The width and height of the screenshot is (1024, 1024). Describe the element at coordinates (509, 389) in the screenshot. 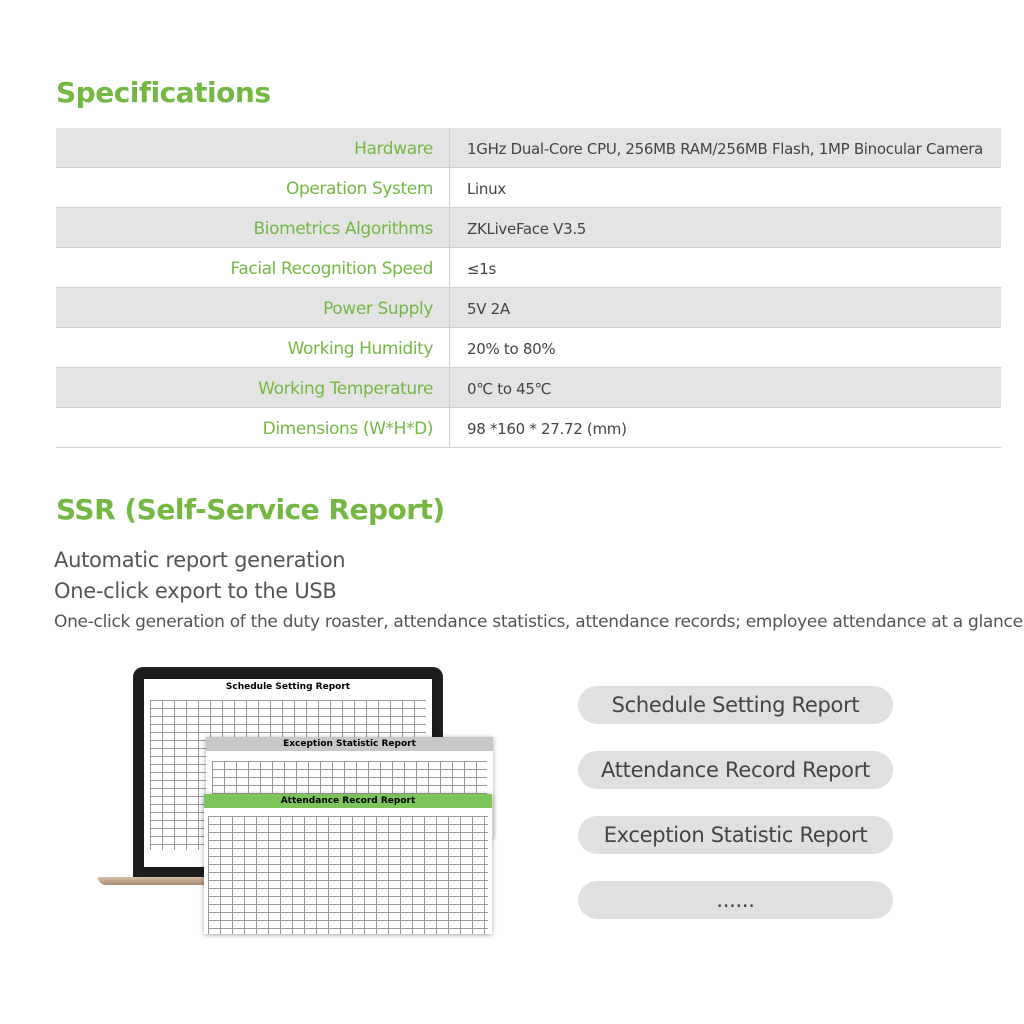

I see `spec-value: 0℃ to 45℃` at that location.